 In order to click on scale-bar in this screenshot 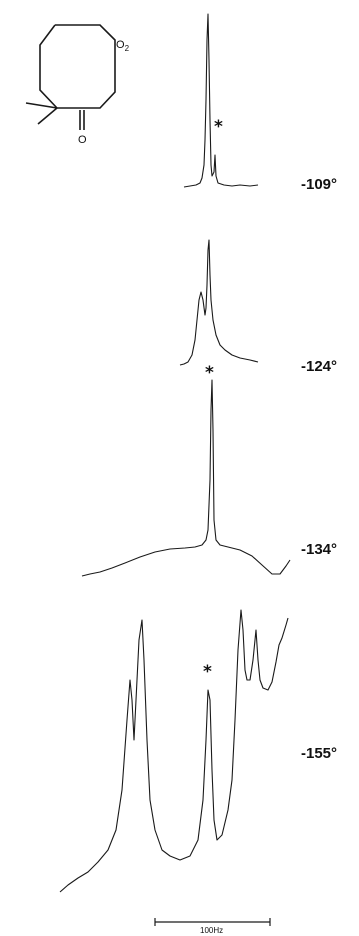, I will do `click(212, 922)`.